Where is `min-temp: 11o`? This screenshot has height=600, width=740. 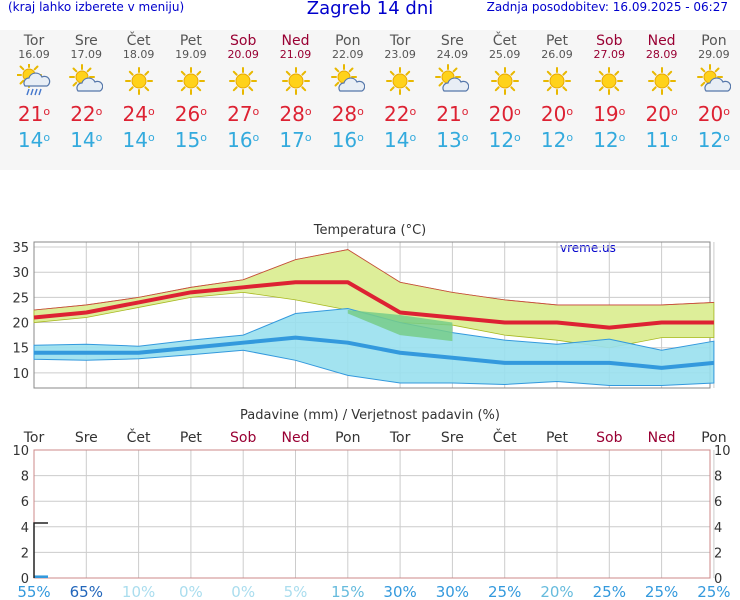 min-temp: 11o is located at coordinates (662, 140).